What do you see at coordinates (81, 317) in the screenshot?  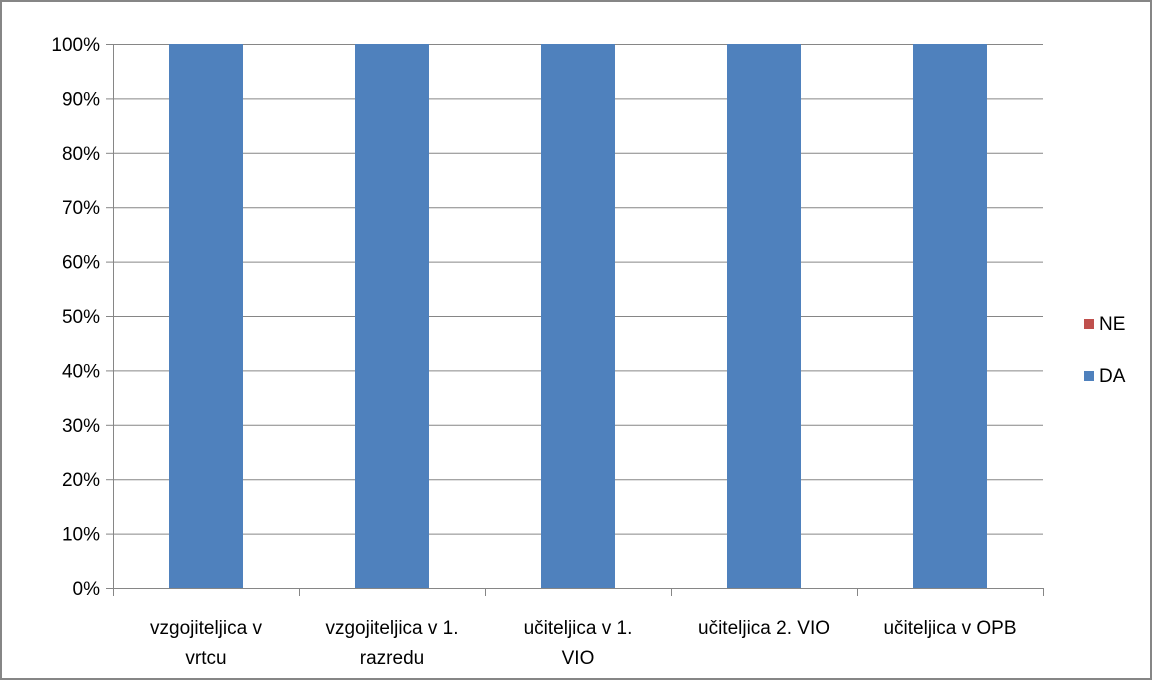 I see `y-tick-label: 50%` at bounding box center [81, 317].